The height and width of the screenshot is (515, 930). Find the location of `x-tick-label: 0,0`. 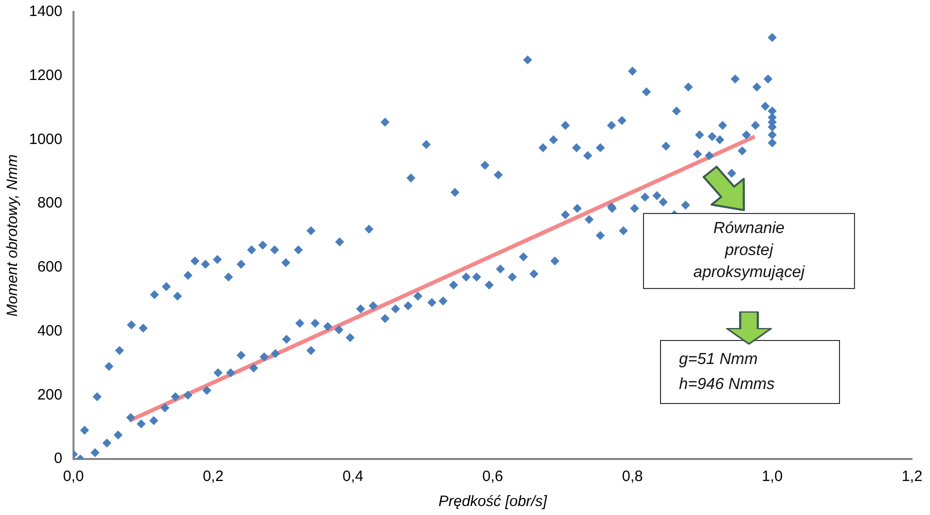

x-tick-label: 0,0 is located at coordinates (73, 477).